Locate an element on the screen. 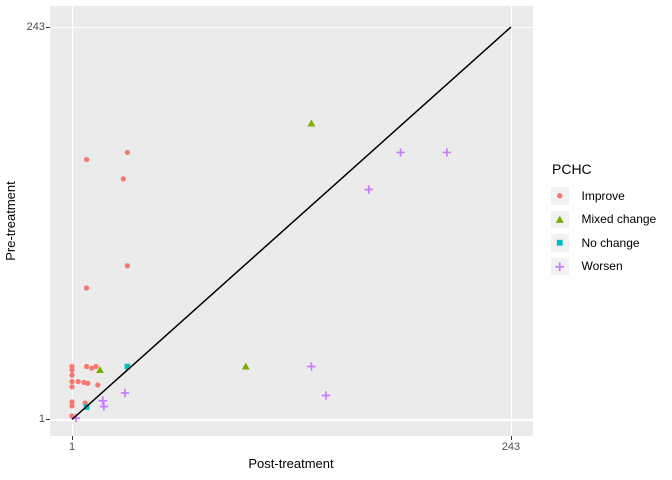  legend-item-mixed-change: Mixed change is located at coordinates (604, 219).